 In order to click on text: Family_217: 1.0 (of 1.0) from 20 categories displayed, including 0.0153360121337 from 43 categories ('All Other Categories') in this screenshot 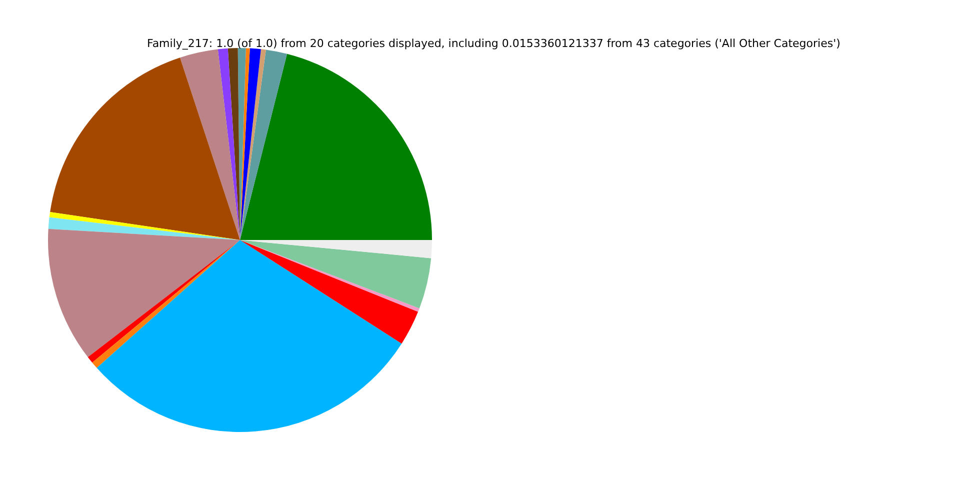, I will do `click(493, 43)`.